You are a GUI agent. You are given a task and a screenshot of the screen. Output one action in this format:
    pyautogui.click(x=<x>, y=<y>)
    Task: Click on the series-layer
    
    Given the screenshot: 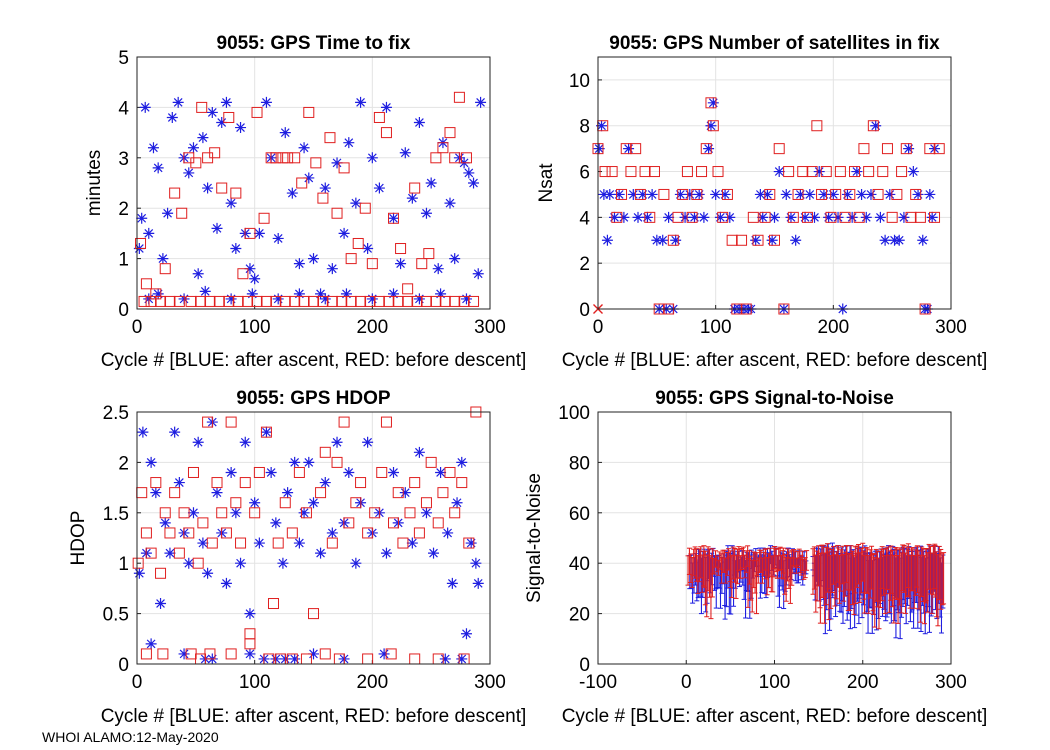 What is the action you would take?
    pyautogui.click(x=816, y=591)
    